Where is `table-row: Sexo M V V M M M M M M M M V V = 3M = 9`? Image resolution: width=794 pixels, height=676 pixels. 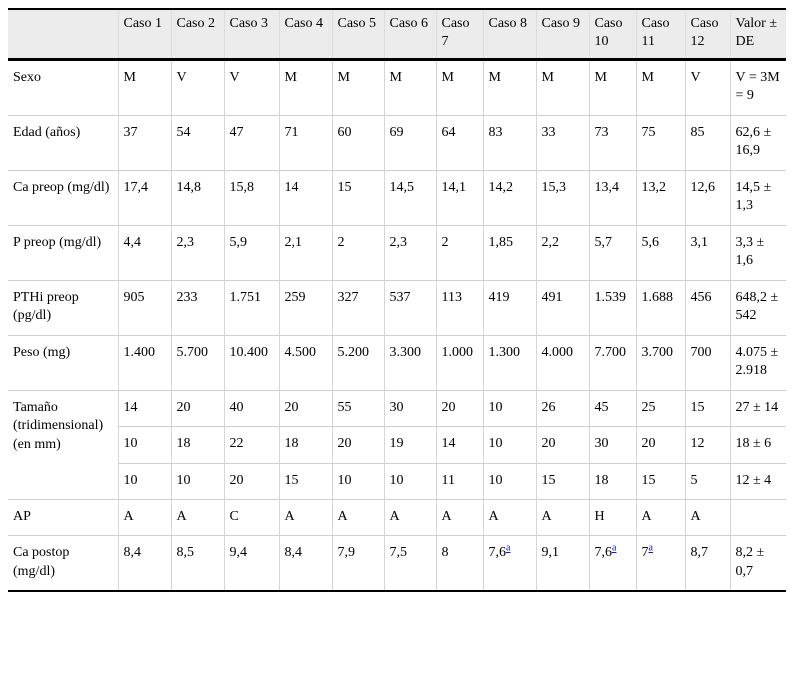
table-row: Sexo M V V M M M M M M M M V V = 3M = 9 is located at coordinates (397, 87).